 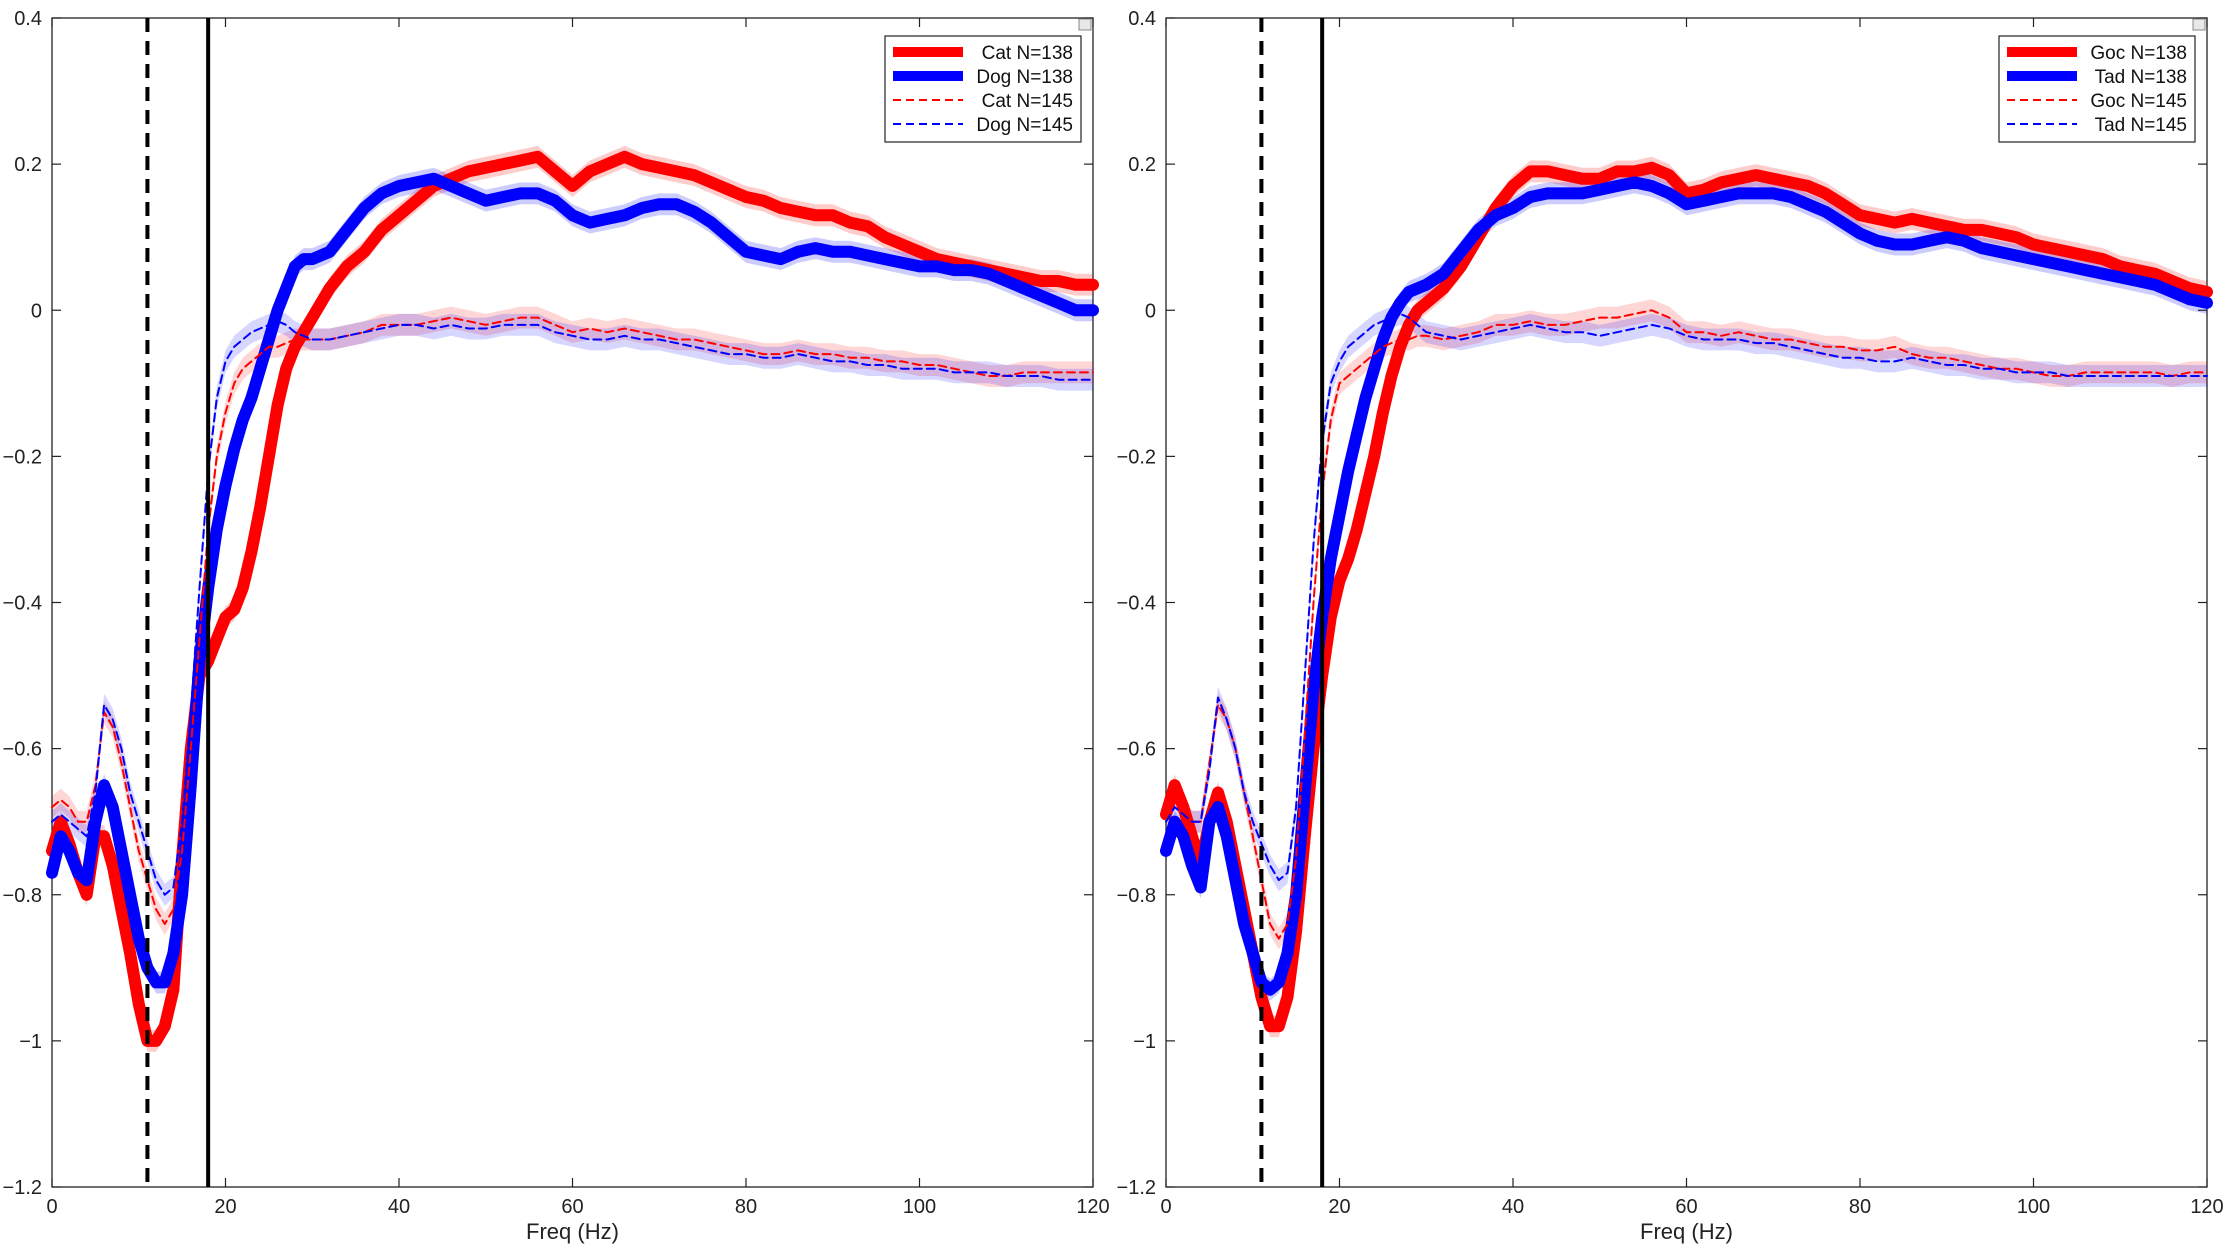 What do you see at coordinates (2138, 101) in the screenshot?
I see `legend-label-3: Goc N=145` at bounding box center [2138, 101].